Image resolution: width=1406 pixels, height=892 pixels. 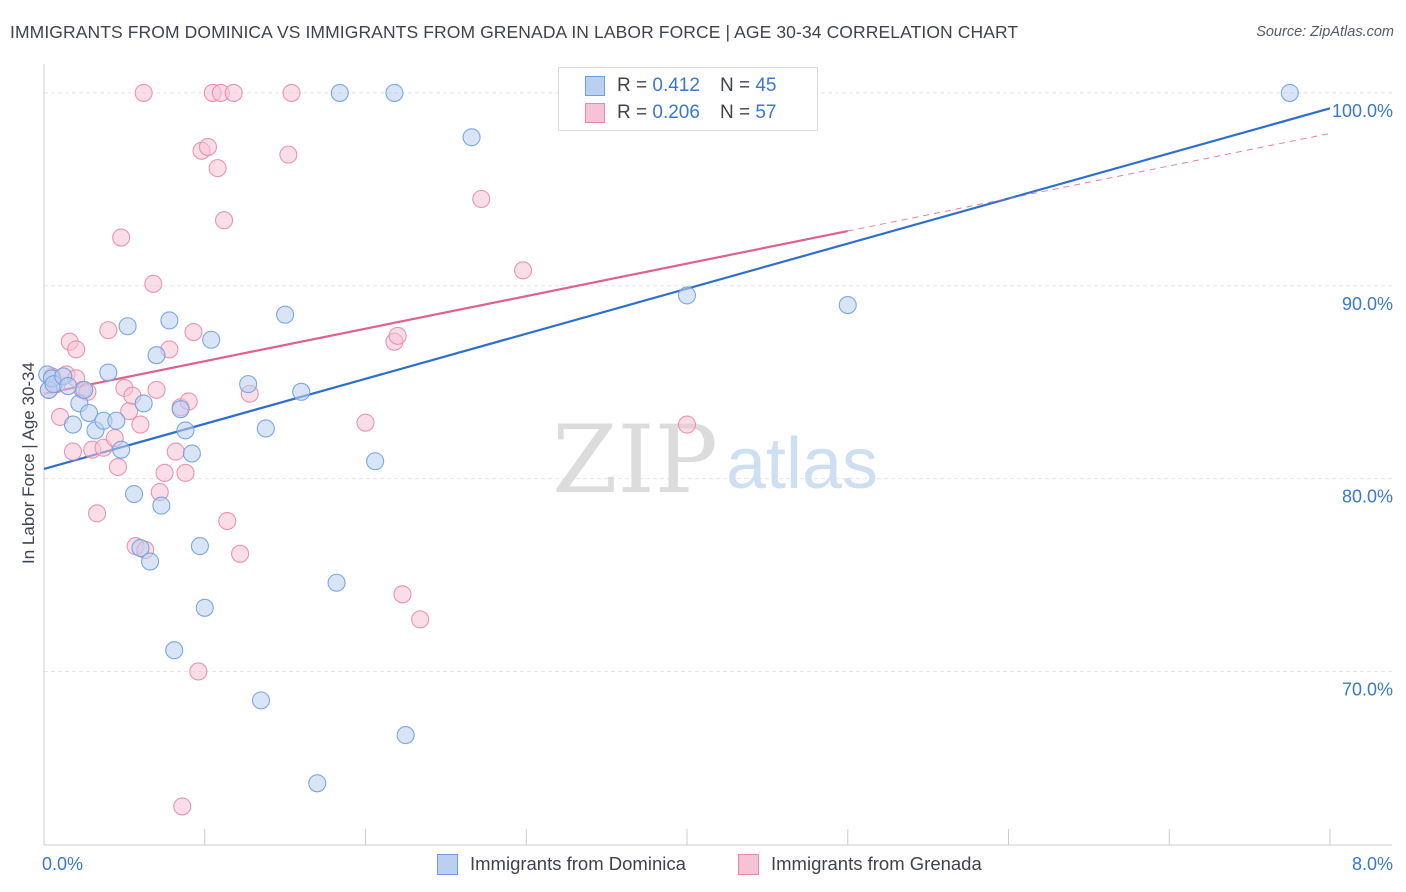 What do you see at coordinates (1372, 864) in the screenshot?
I see `x-tick-label-max: 8.0%` at bounding box center [1372, 864].